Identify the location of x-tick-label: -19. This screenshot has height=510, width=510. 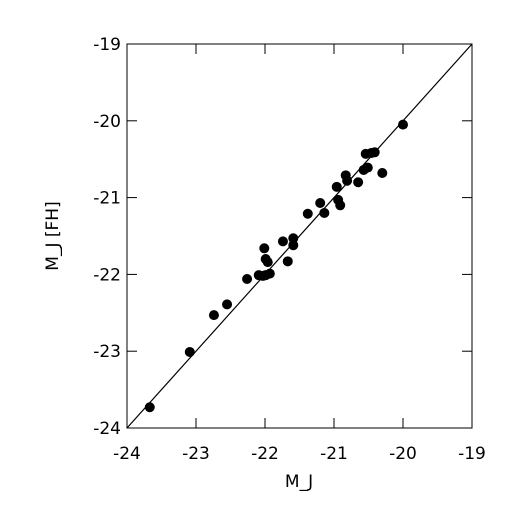
(472, 454).